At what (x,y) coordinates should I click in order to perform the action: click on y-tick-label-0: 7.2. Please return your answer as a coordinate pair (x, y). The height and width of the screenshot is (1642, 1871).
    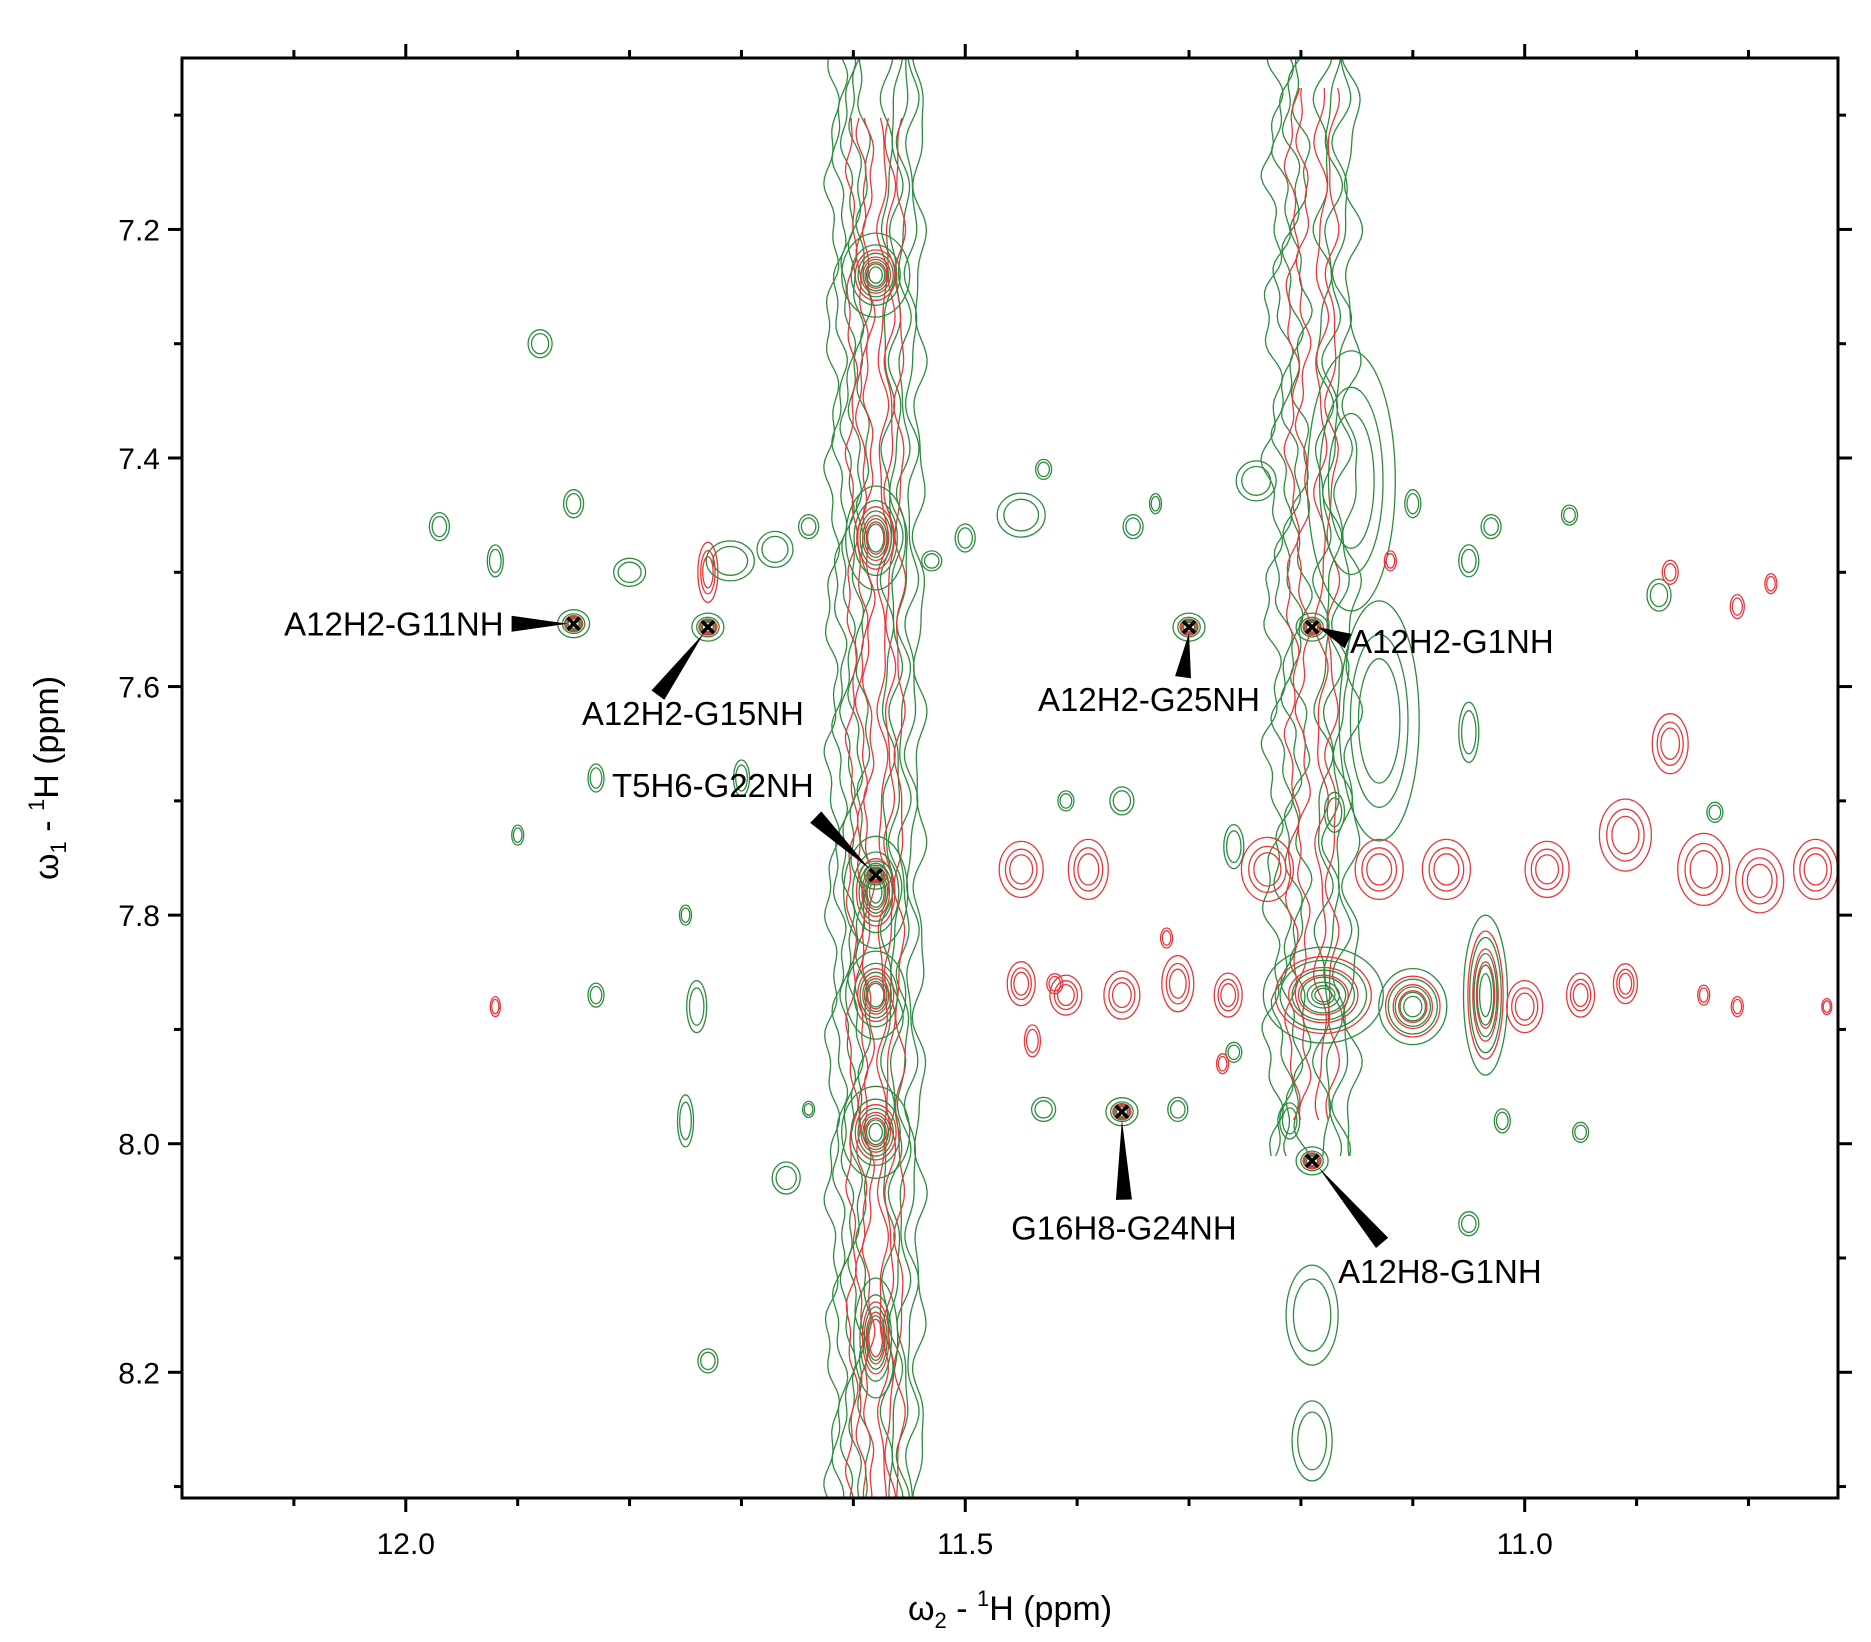
    Looking at the image, I should click on (139, 230).